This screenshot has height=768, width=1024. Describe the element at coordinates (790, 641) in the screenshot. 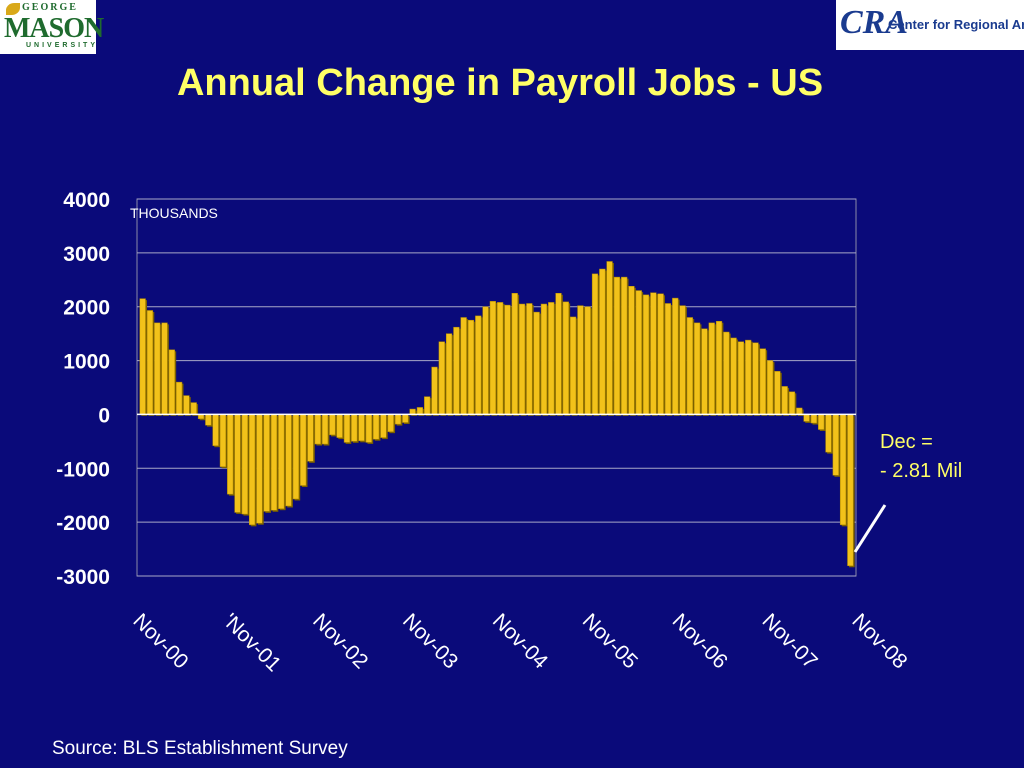

I see `x-tick-label: Nov-07` at that location.